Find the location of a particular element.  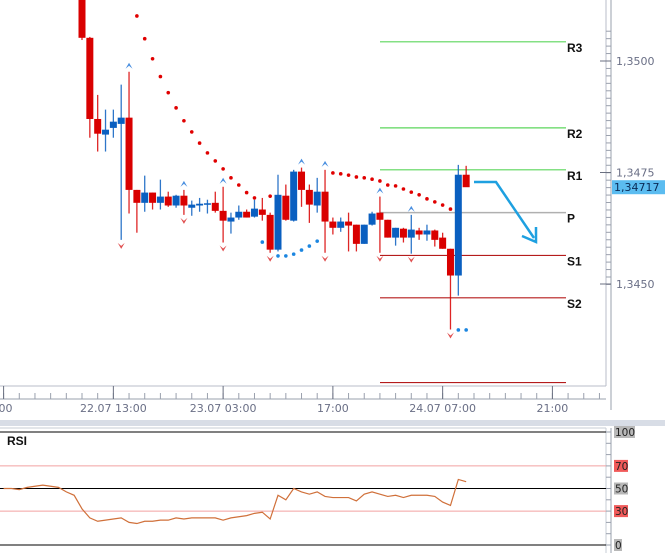

panel-separator is located at coordinates (332, 423).